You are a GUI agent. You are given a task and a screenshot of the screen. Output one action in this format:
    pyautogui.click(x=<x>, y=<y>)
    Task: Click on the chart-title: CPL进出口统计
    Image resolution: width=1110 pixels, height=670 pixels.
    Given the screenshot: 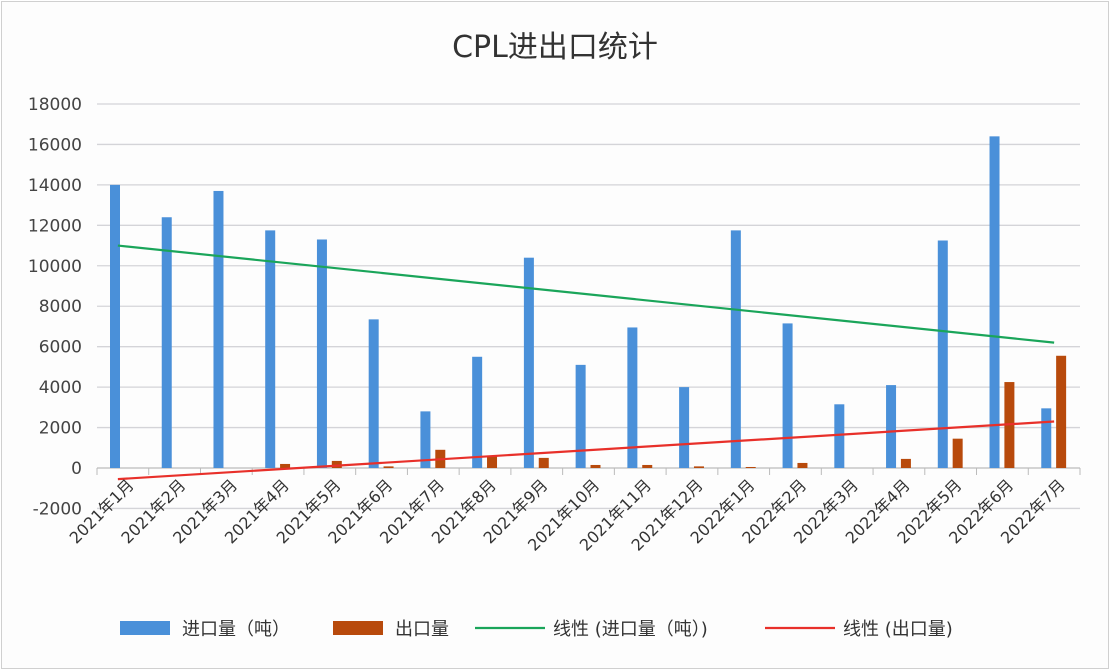 What is the action you would take?
    pyautogui.click(x=555, y=47)
    